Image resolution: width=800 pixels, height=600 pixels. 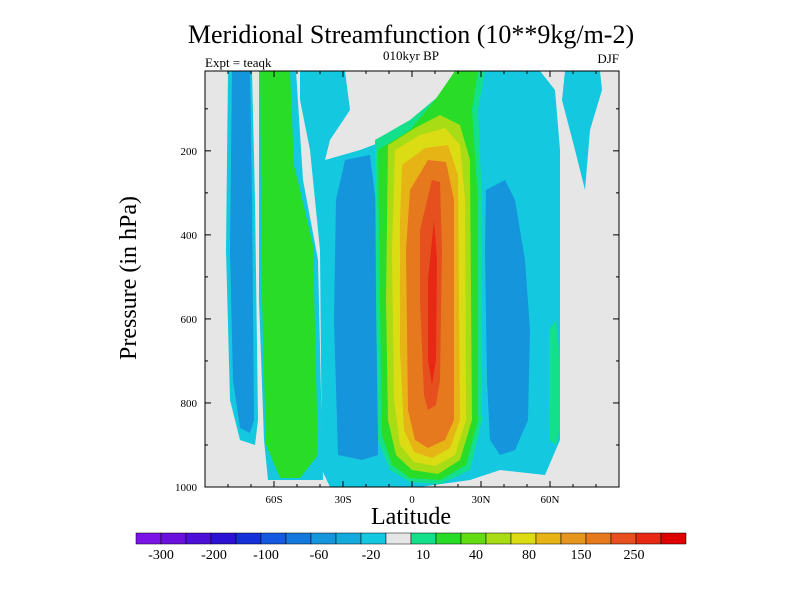 What do you see at coordinates (550, 500) in the screenshot?
I see `x-tick-label: 60N` at bounding box center [550, 500].